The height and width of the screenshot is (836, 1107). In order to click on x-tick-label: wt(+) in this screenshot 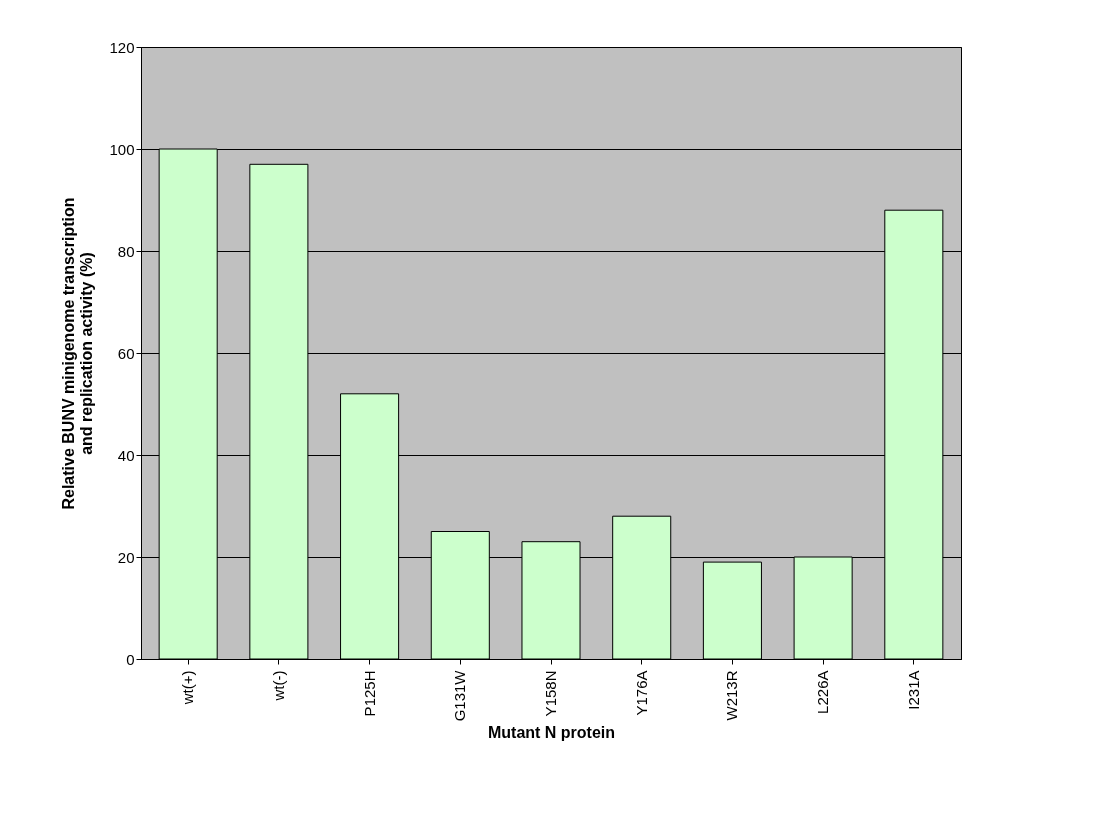, I will do `click(188, 688)`.